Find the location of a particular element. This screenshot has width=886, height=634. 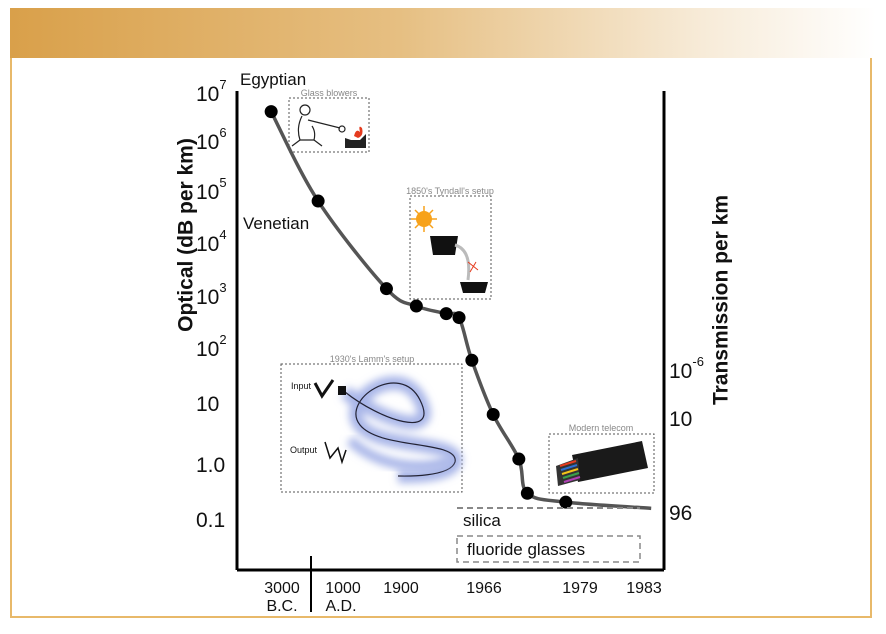

legend-fluoride-box is located at coordinates (548, 549).